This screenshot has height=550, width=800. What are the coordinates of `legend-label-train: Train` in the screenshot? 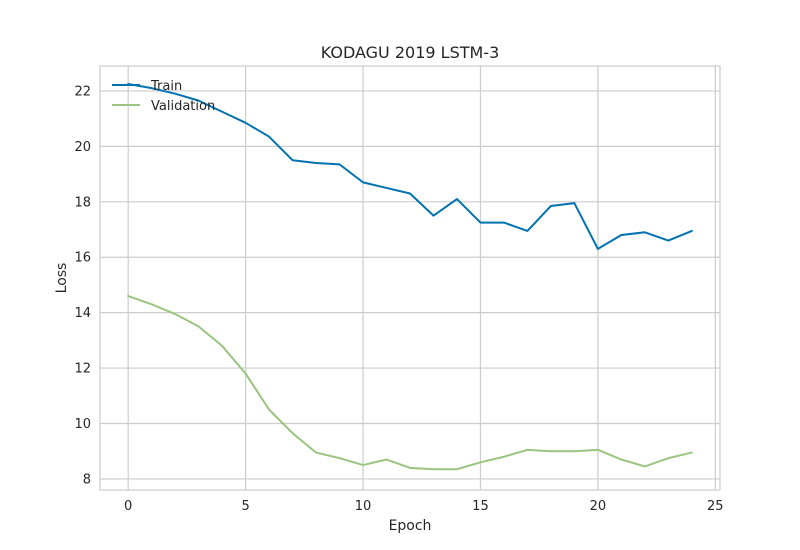 It's located at (166, 86).